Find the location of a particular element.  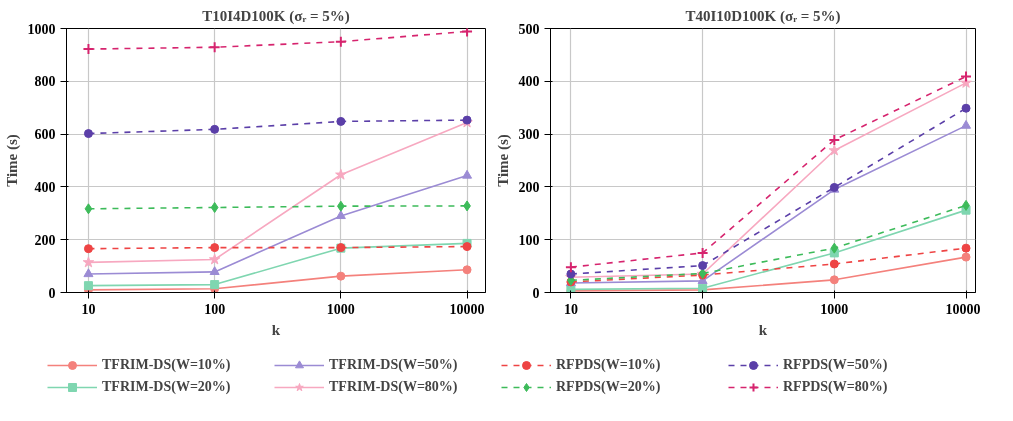

legend-label: TFRIM-DS(W=80%) is located at coordinates (394, 387).